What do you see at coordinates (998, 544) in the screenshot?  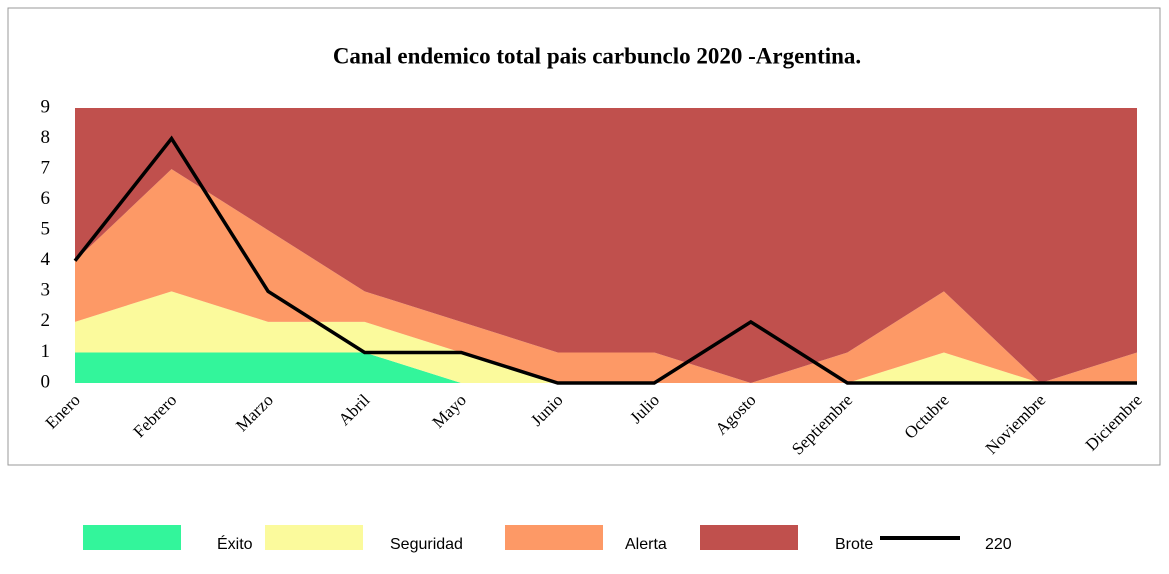 I see `legend-label: 220` at bounding box center [998, 544].